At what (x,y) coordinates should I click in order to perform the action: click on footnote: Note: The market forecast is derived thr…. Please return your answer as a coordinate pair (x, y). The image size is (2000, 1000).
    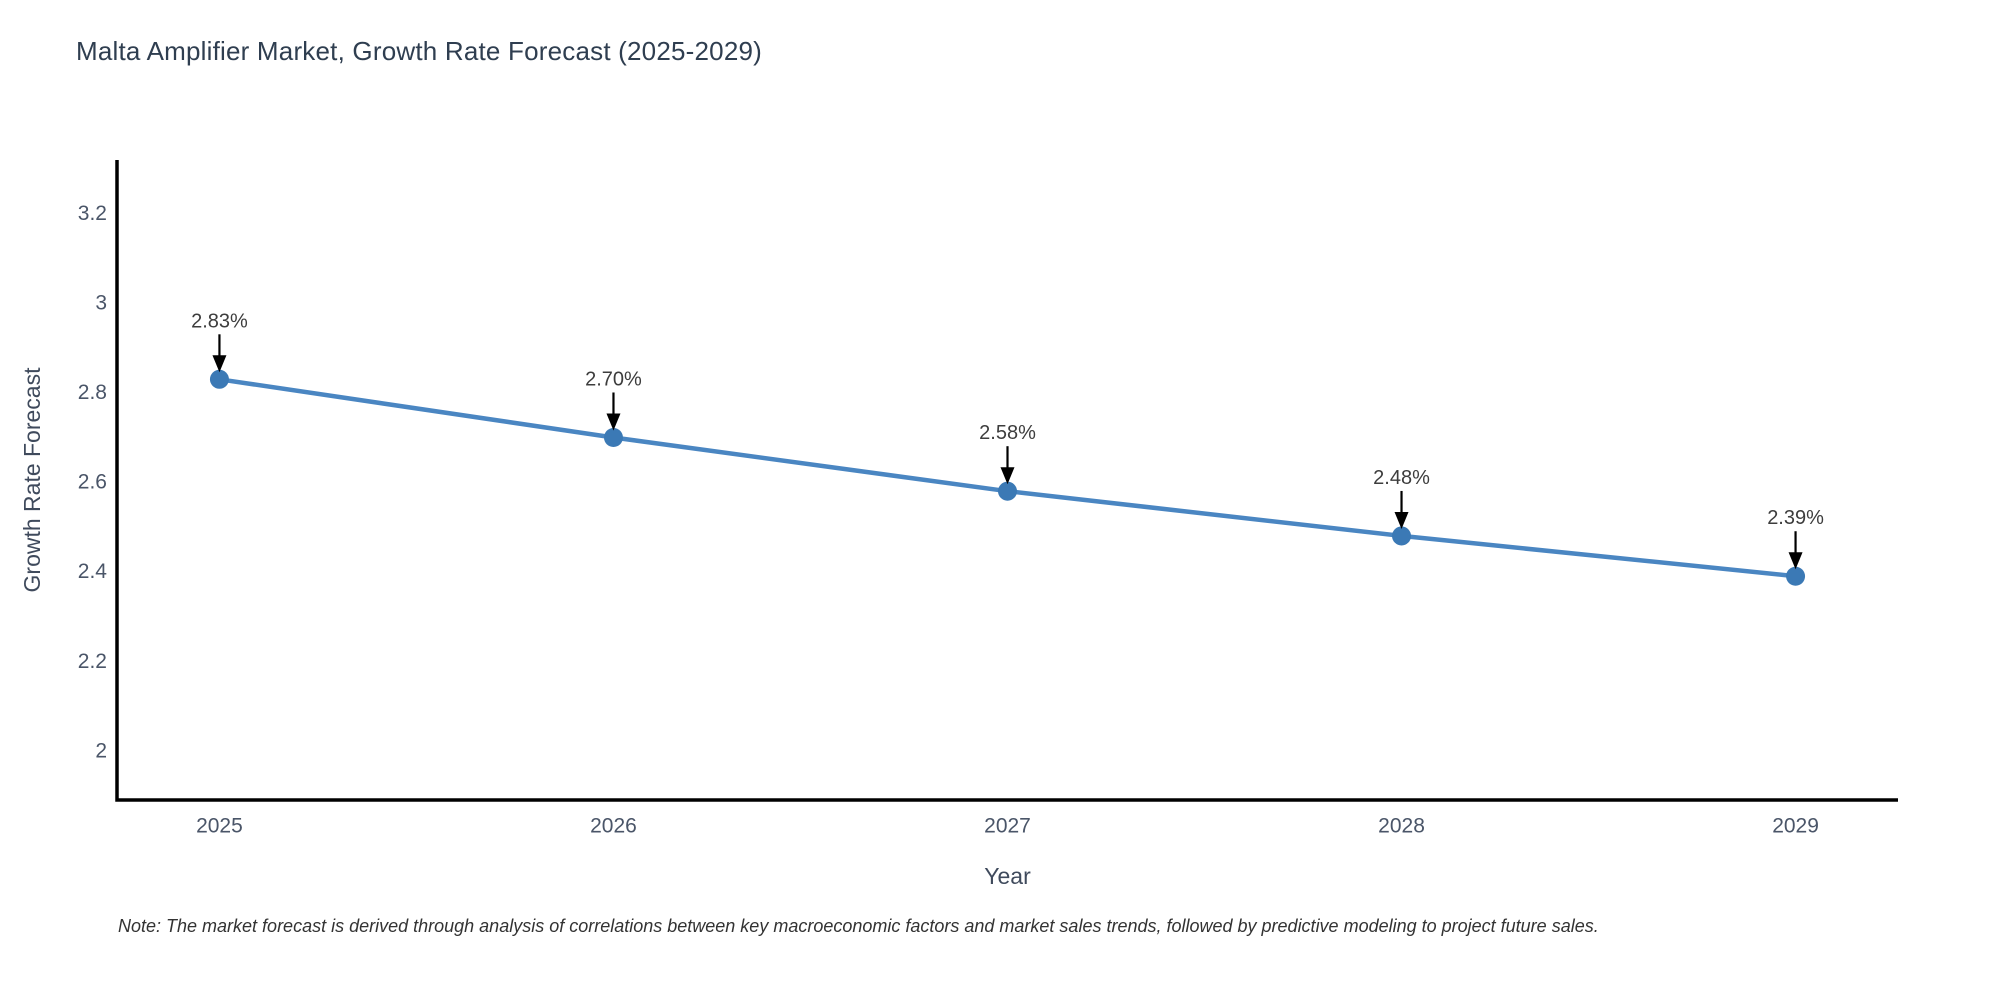
    Looking at the image, I should click on (858, 926).